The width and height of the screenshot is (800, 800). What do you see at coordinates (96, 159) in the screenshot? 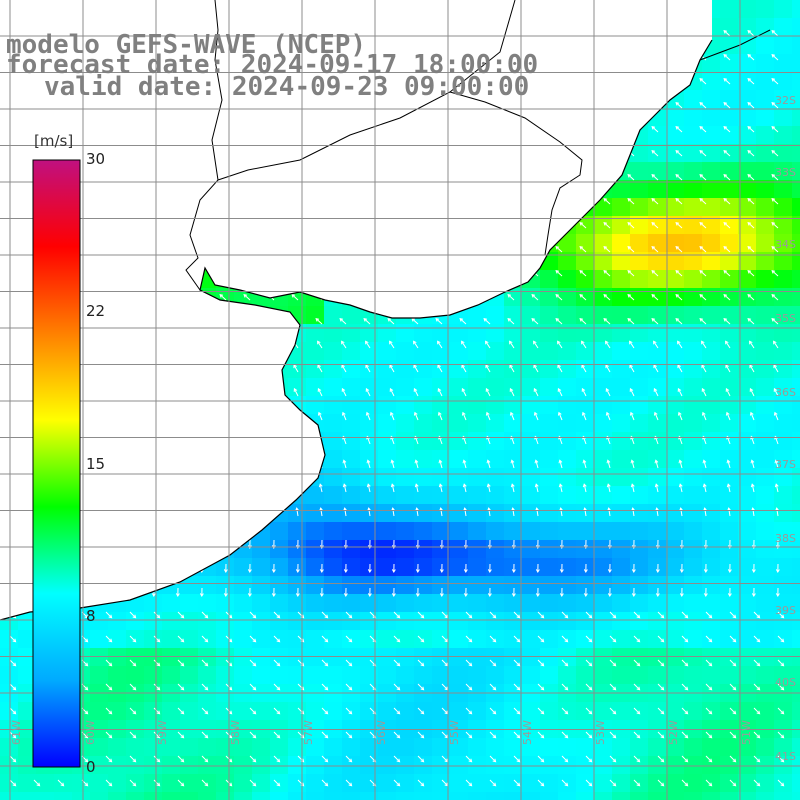
I see `colorbar-tick-30: 30` at bounding box center [96, 159].